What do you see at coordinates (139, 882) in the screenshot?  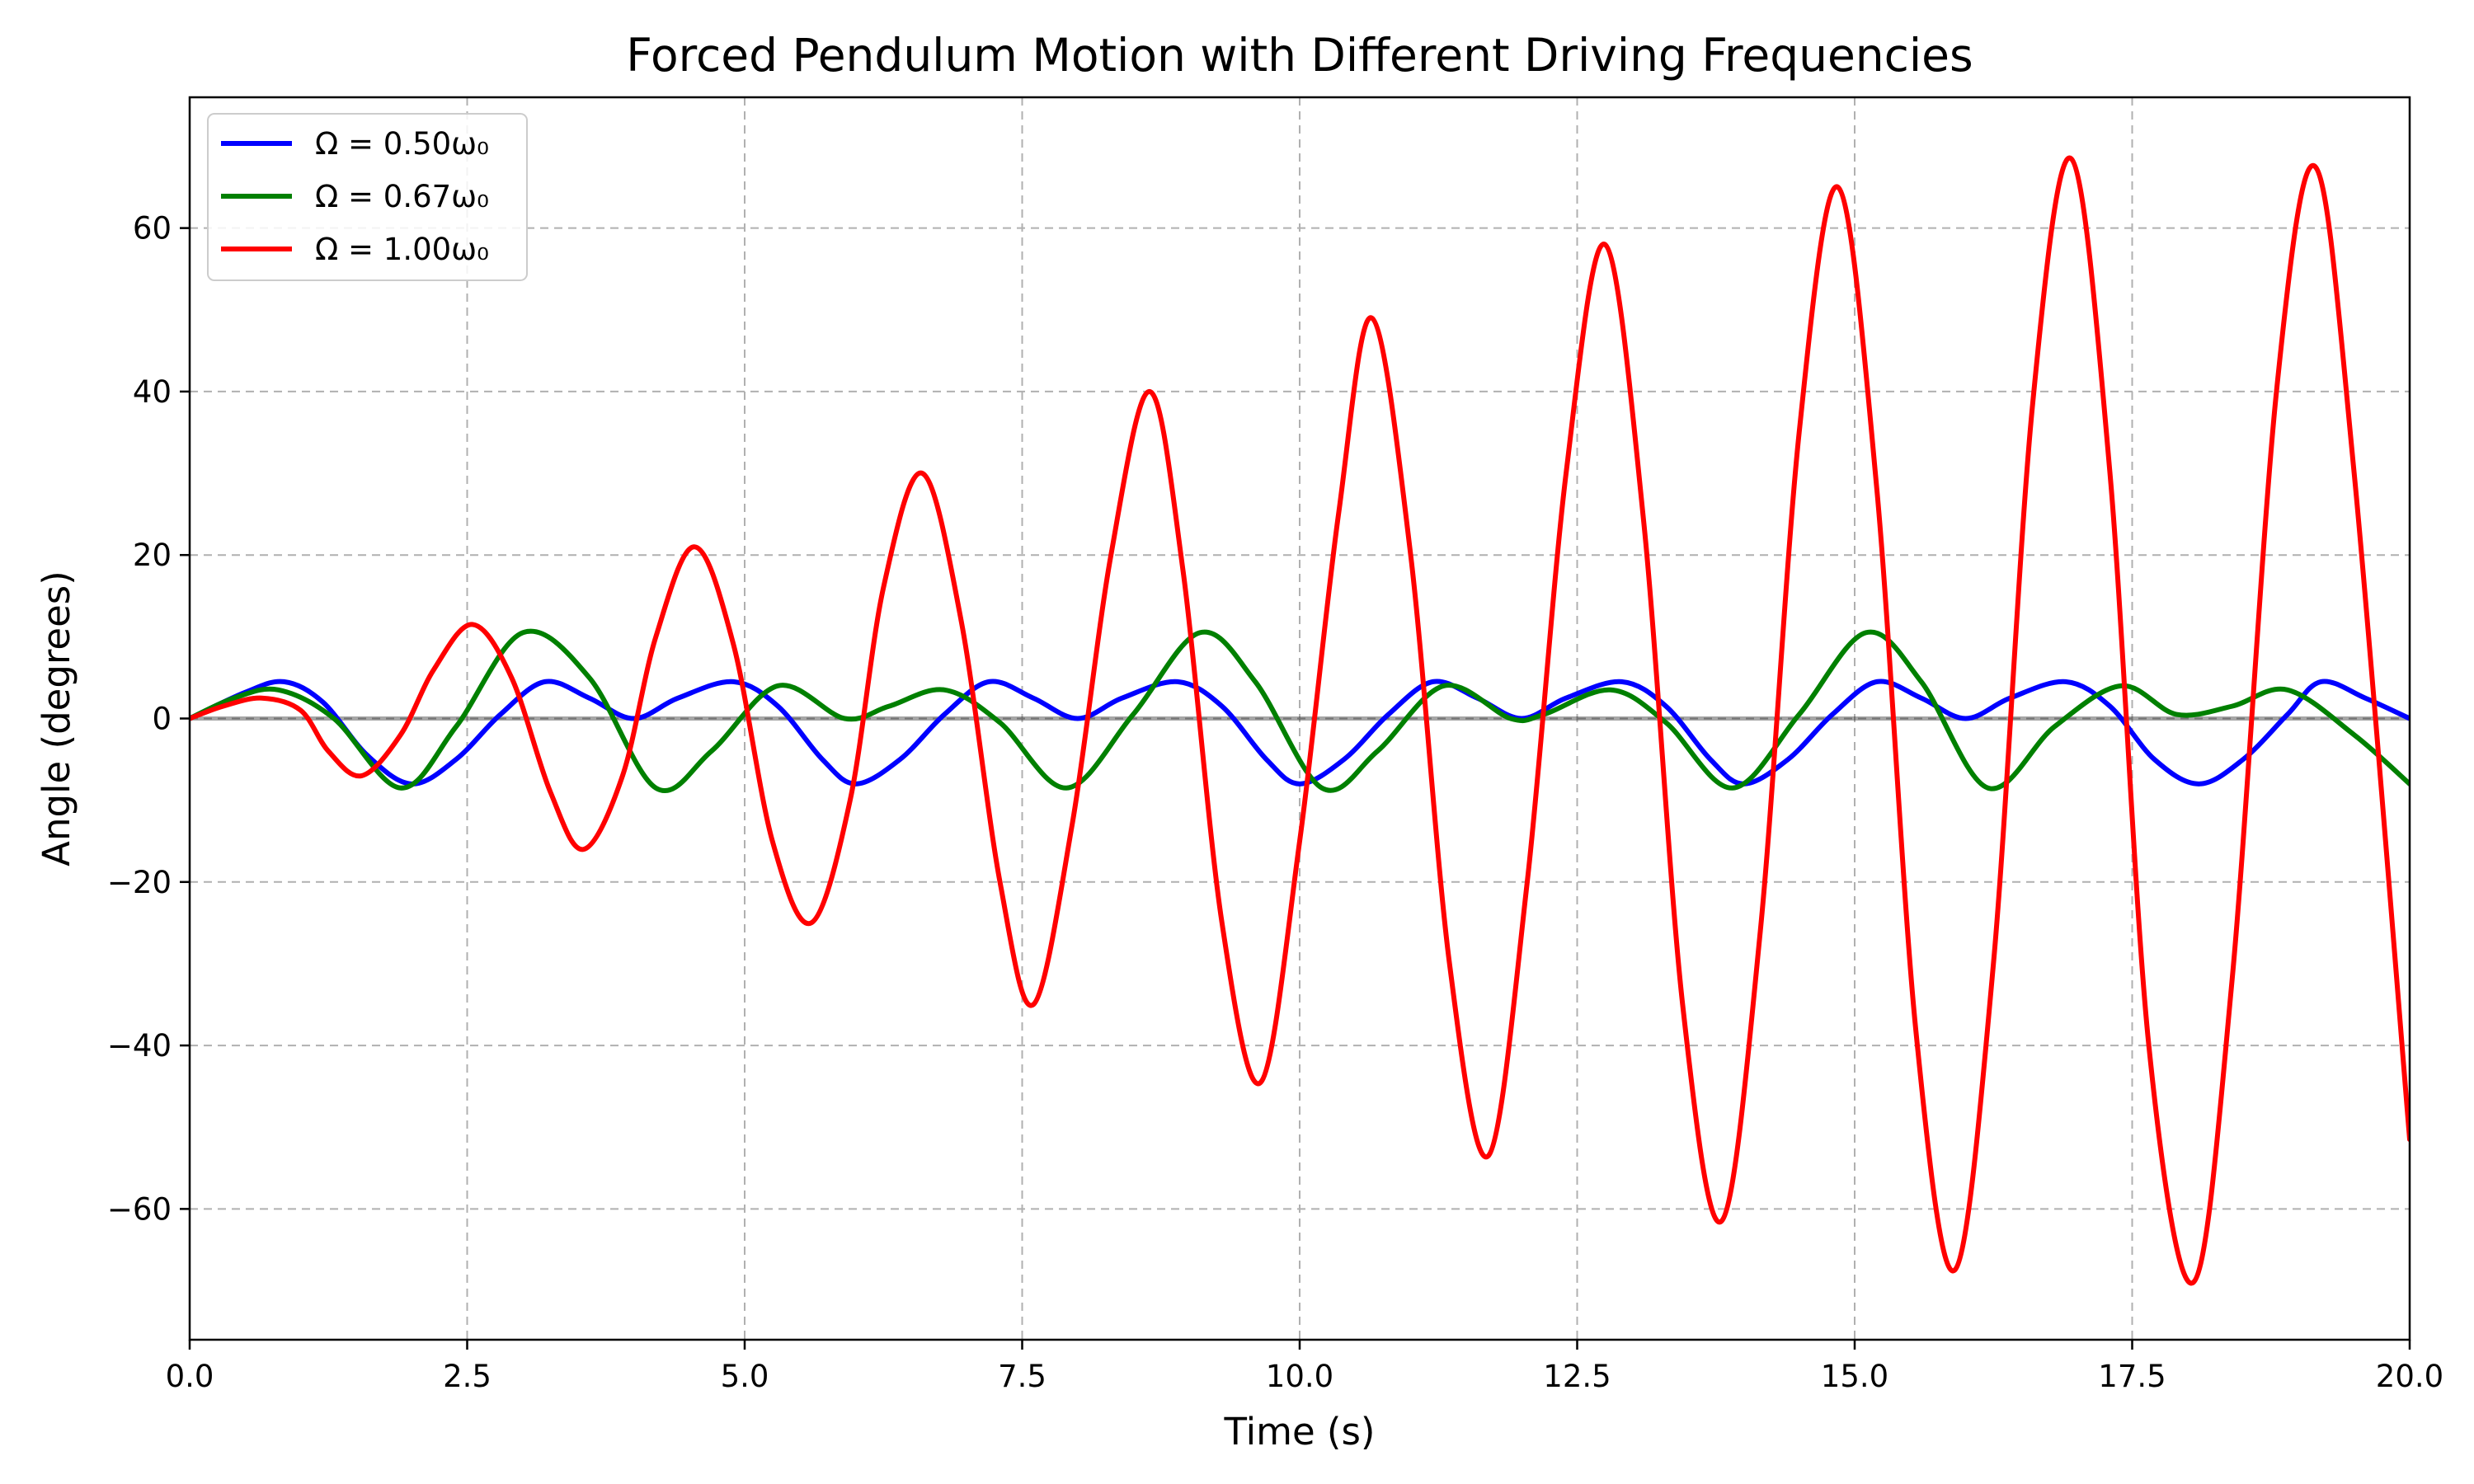 I see `y-tick-label: −20` at bounding box center [139, 882].